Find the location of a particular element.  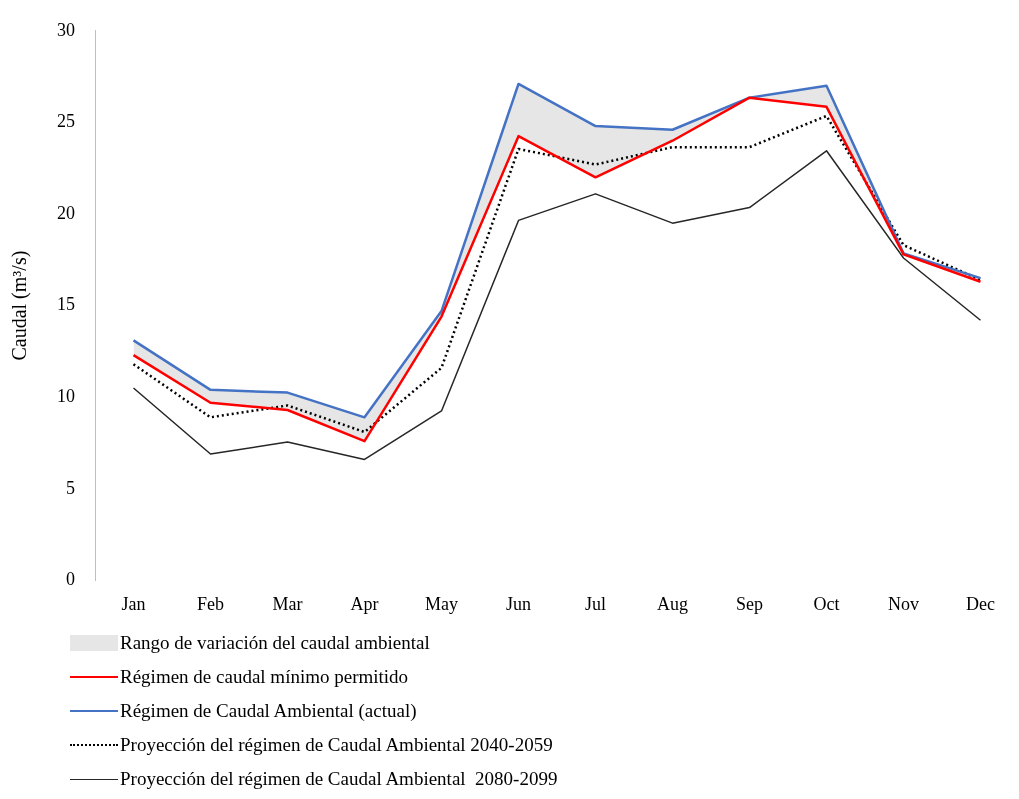

x-tick-label: Mar is located at coordinates (287, 603).